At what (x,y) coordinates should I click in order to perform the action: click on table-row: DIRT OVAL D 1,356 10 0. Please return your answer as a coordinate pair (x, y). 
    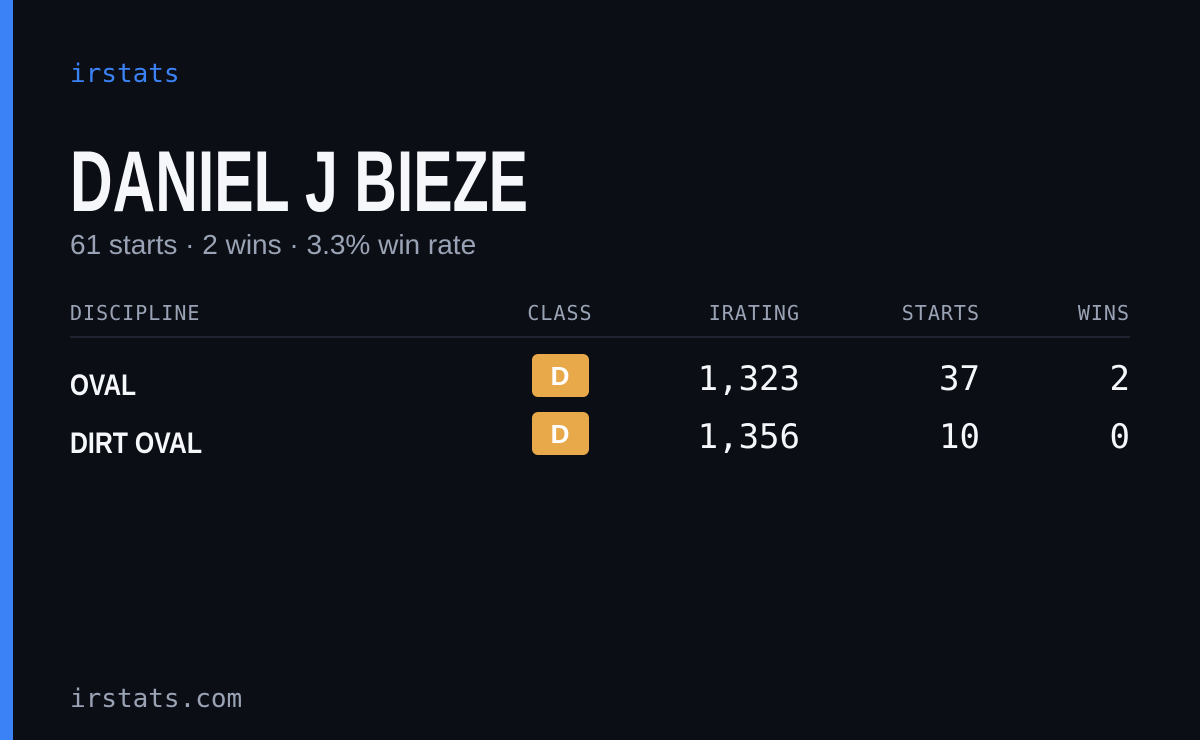
    Looking at the image, I should click on (600, 436).